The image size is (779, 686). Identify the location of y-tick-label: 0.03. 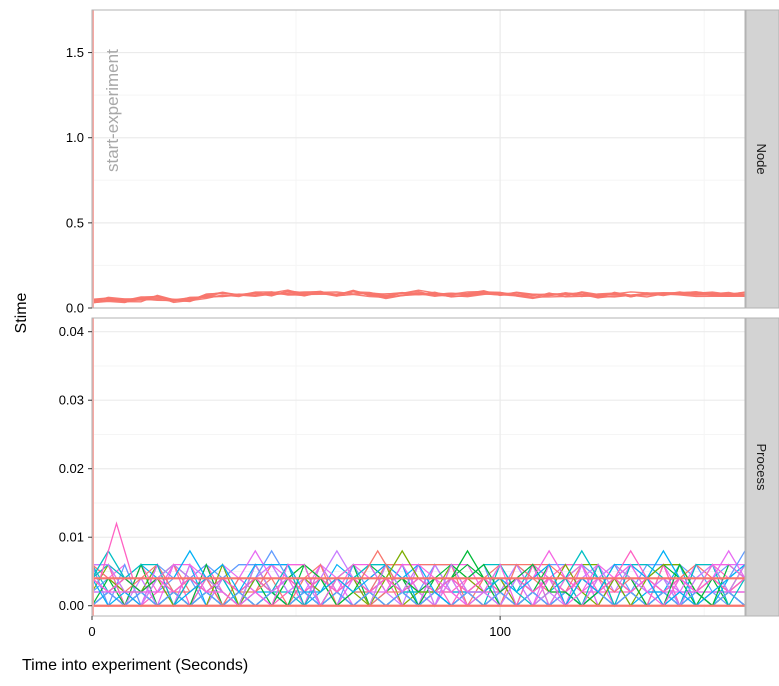
(71, 400).